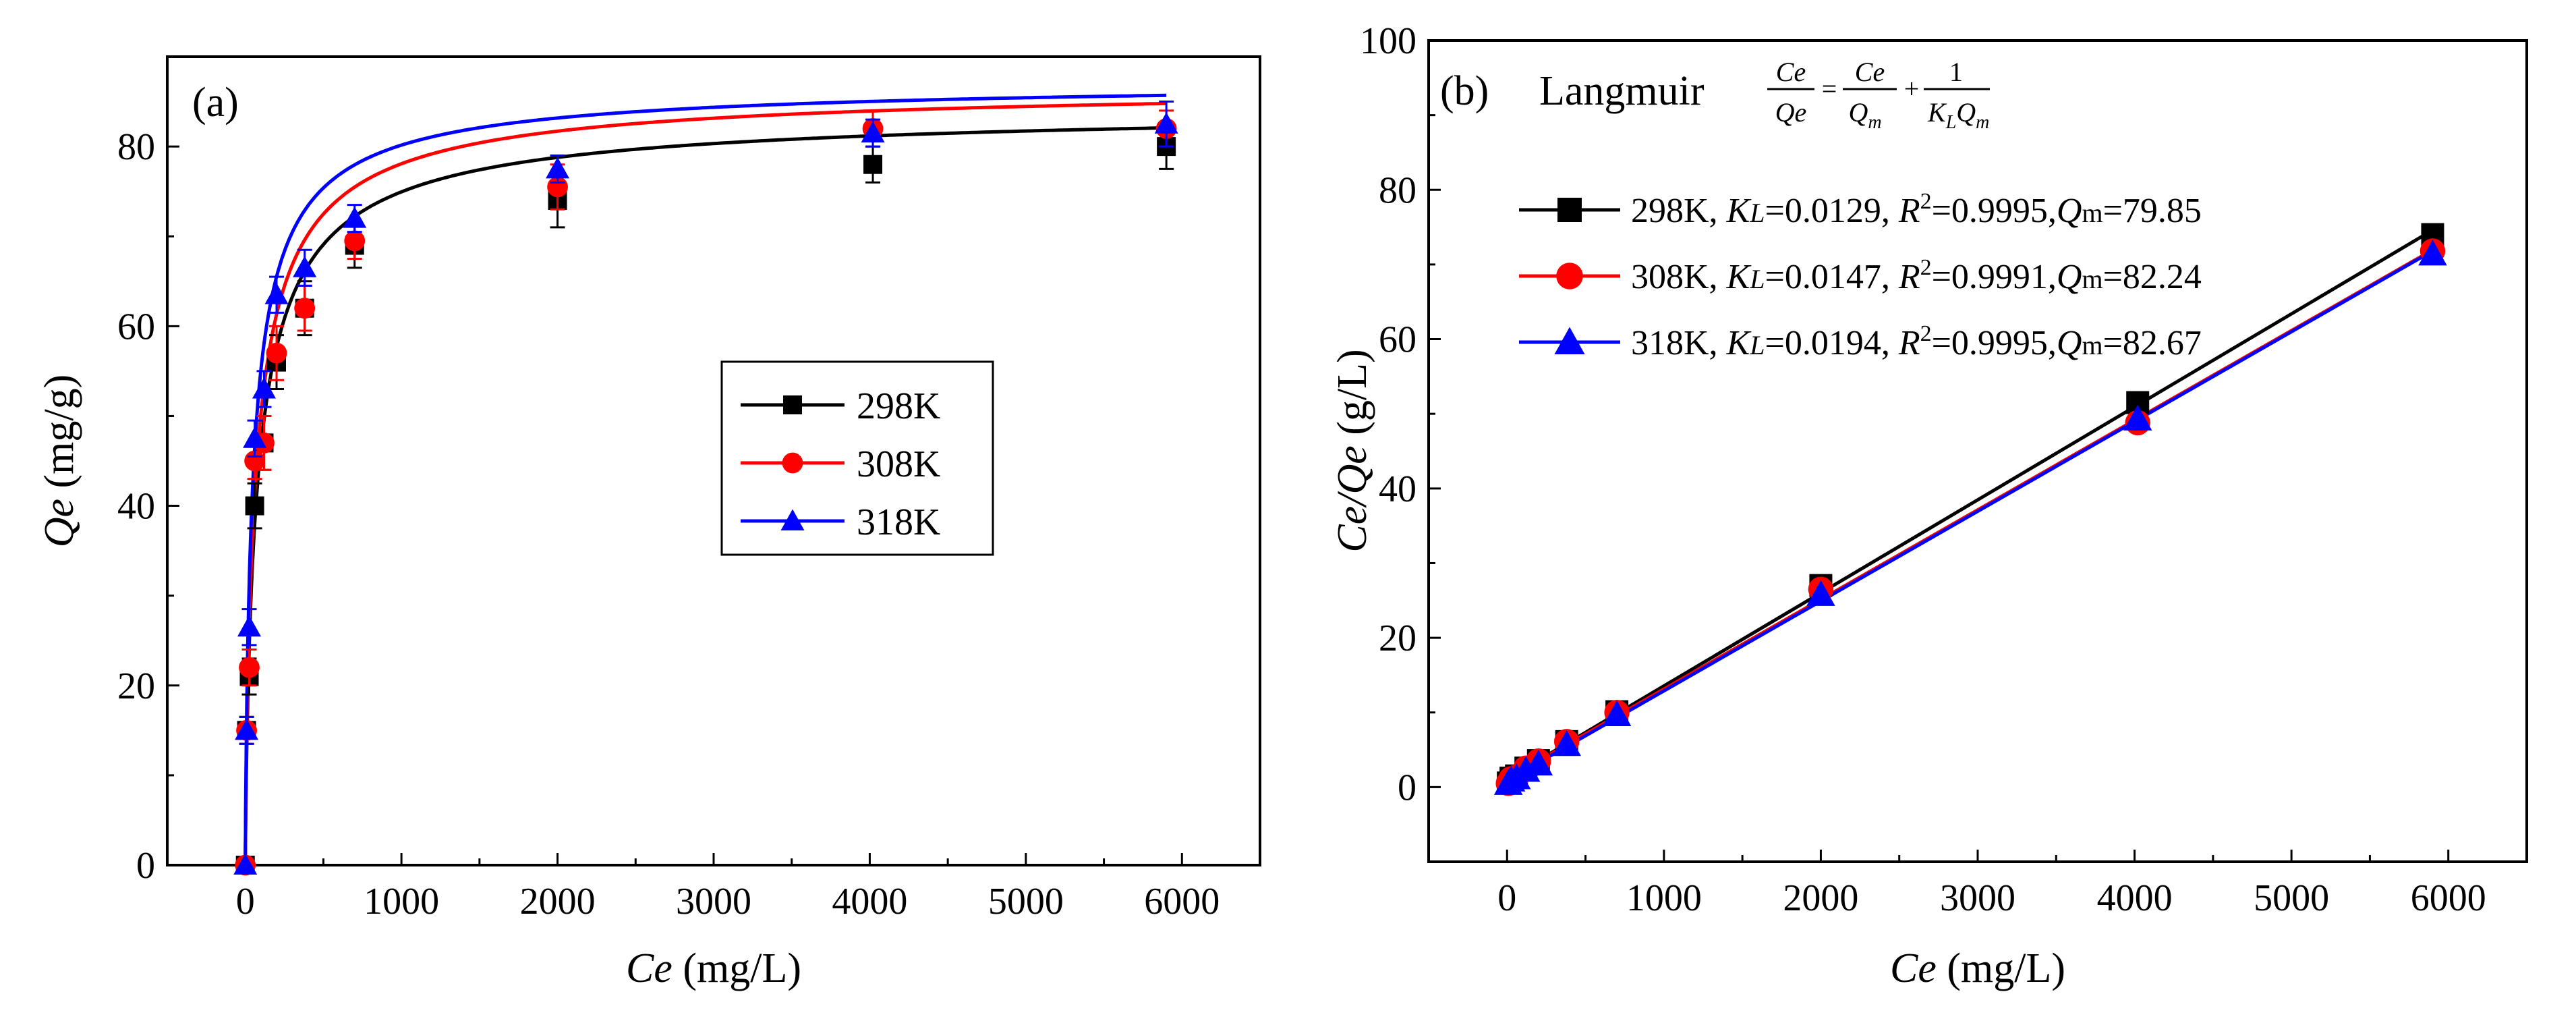 Image resolution: width=2576 pixels, height=1019 pixels. I want to click on legend-label-318K: 318K, so click(898, 522).